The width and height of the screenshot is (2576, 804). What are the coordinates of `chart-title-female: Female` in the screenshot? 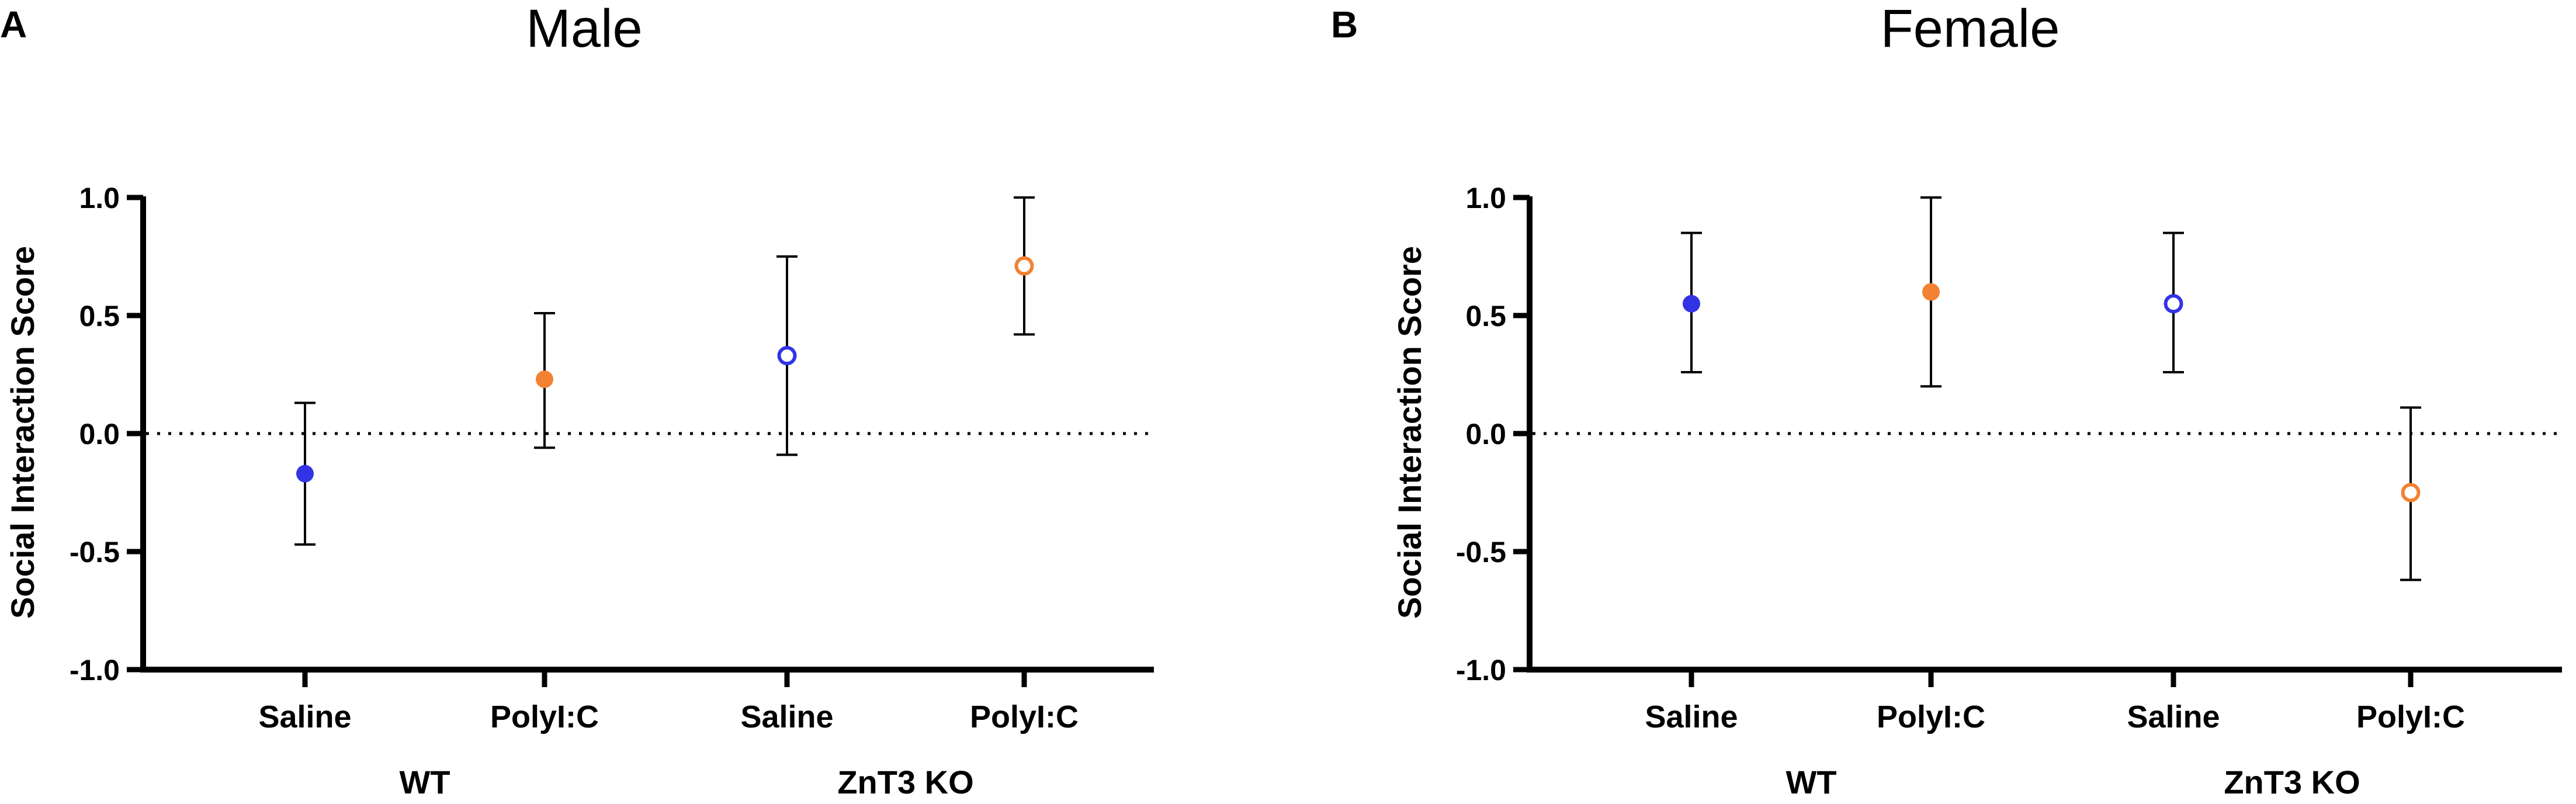 It's located at (1970, 29).